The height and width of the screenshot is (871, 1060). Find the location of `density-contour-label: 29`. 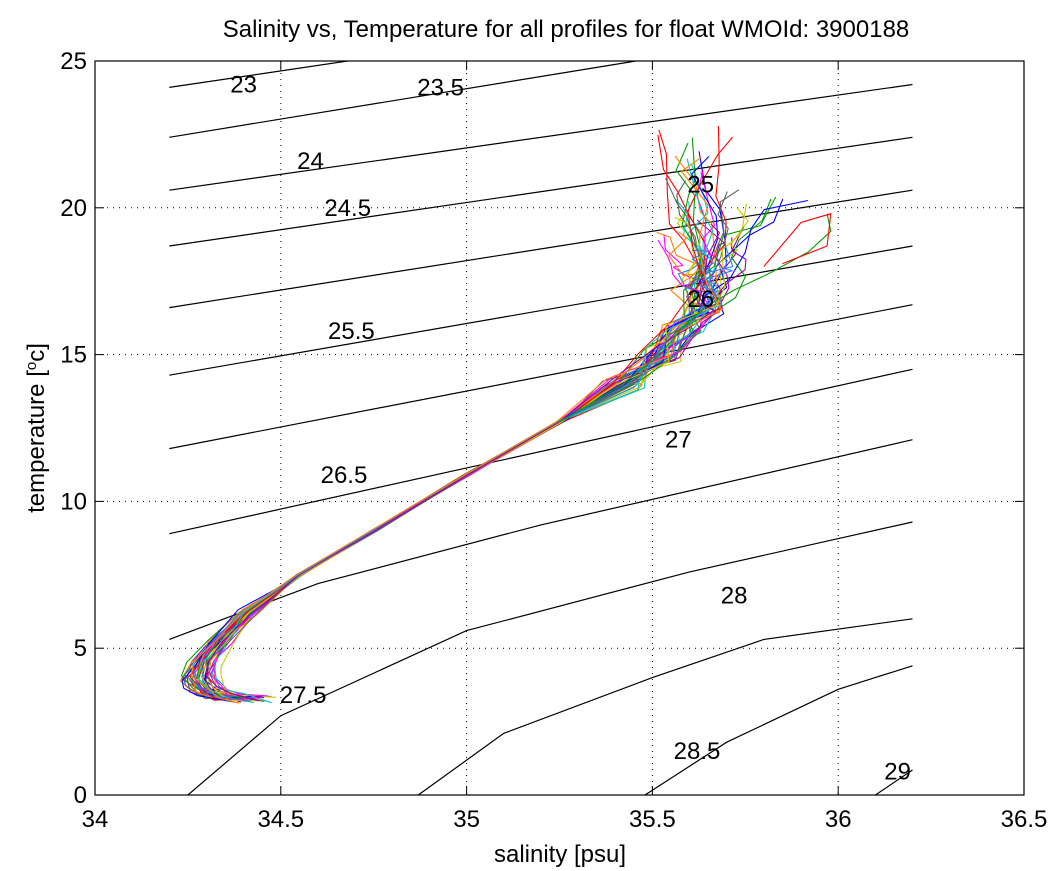

density-contour-label: 29 is located at coordinates (897, 772).